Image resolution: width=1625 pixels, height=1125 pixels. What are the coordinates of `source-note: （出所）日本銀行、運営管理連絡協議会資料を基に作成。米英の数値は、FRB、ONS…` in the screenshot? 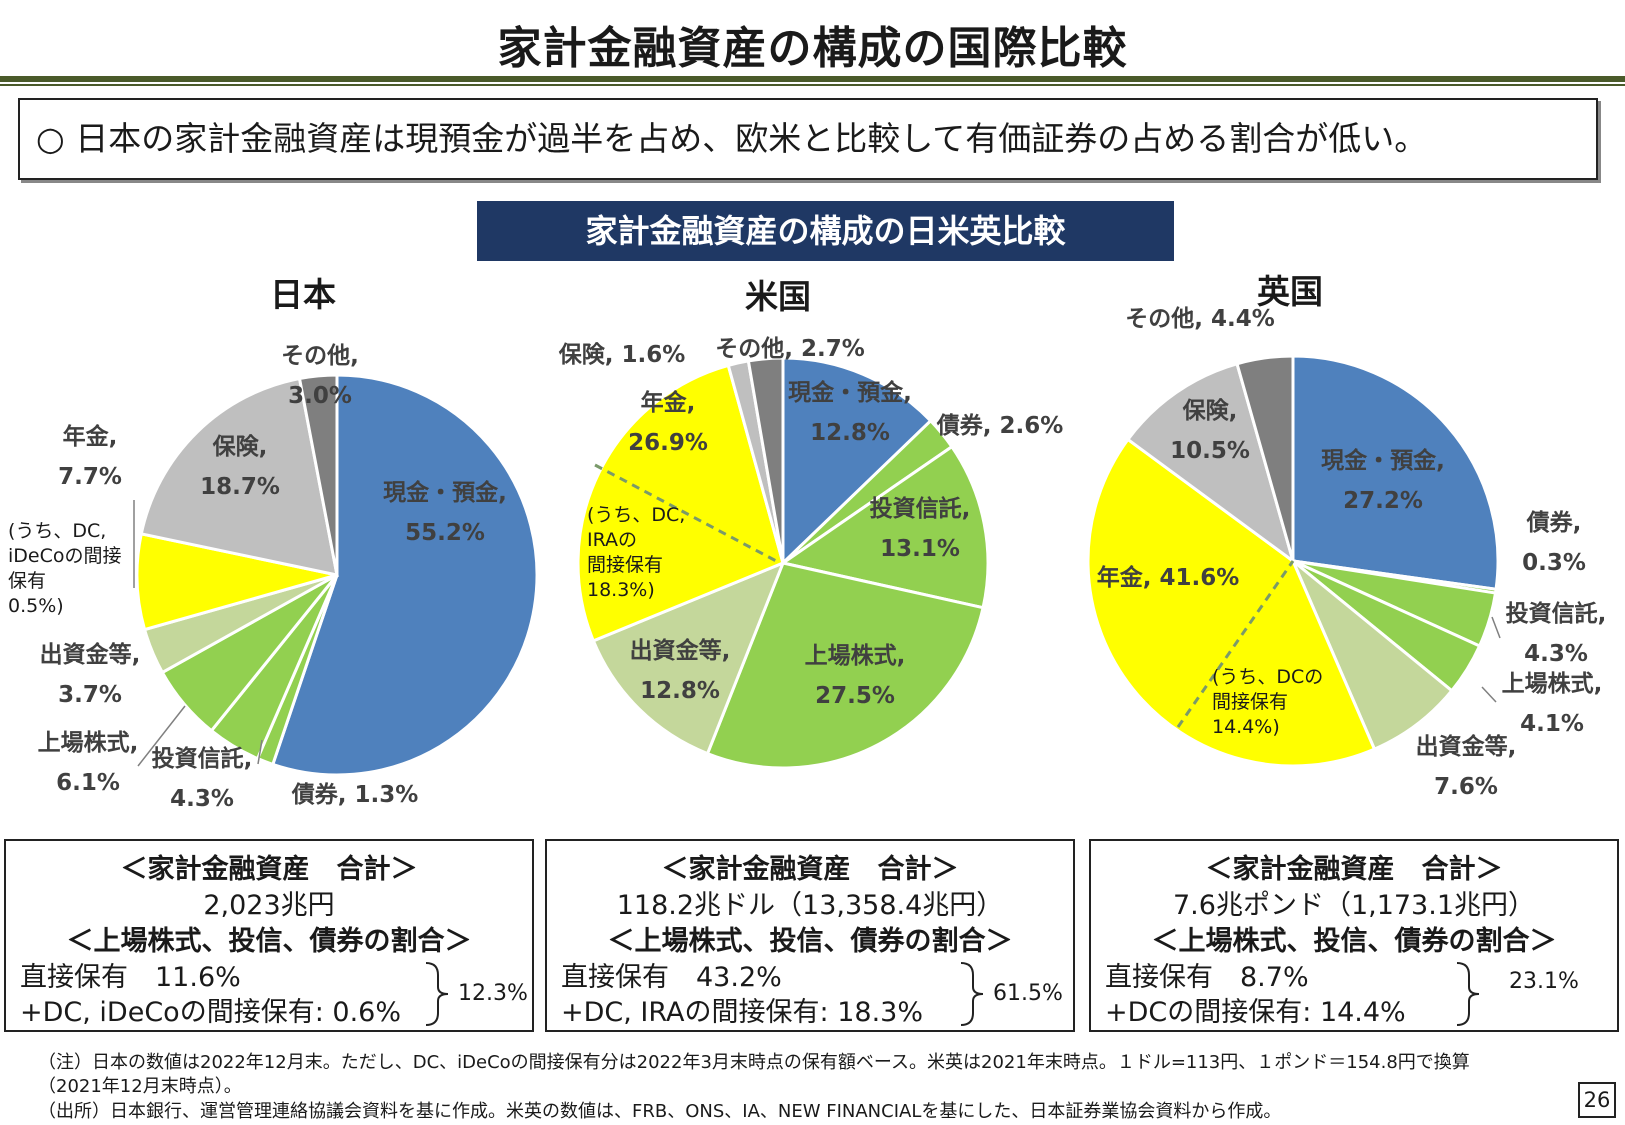 It's located at (660, 1111).